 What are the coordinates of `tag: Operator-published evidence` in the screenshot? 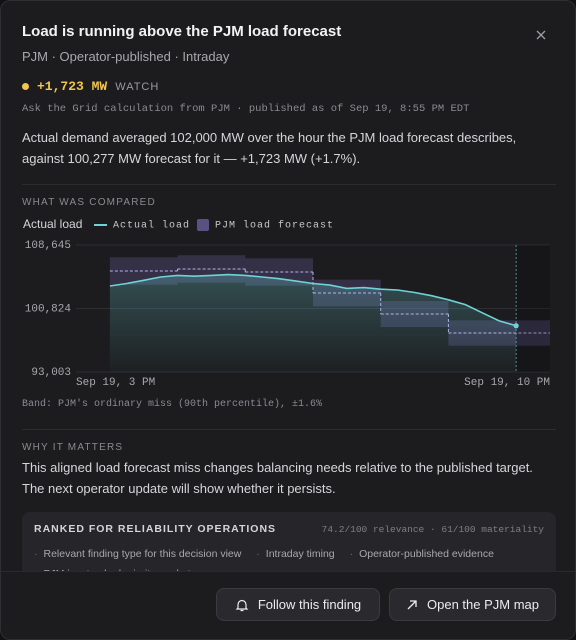 It's located at (422, 554).